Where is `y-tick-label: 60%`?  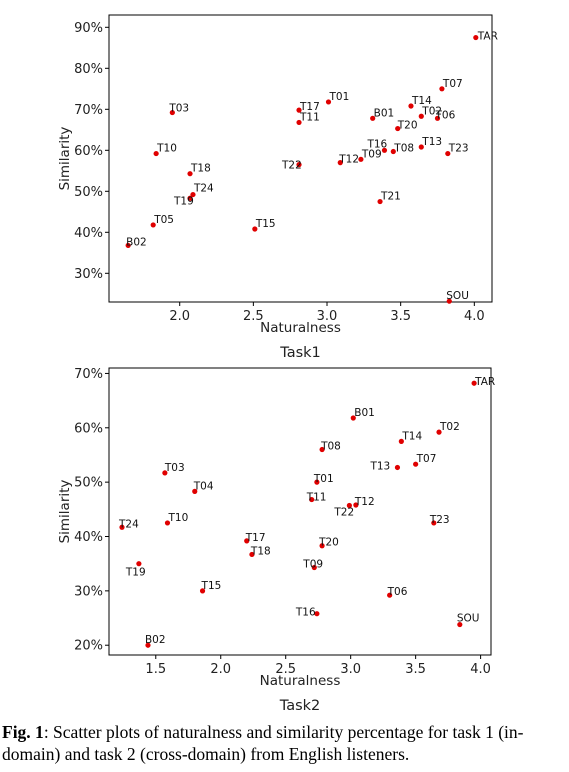
y-tick-label: 60% is located at coordinates (88, 151).